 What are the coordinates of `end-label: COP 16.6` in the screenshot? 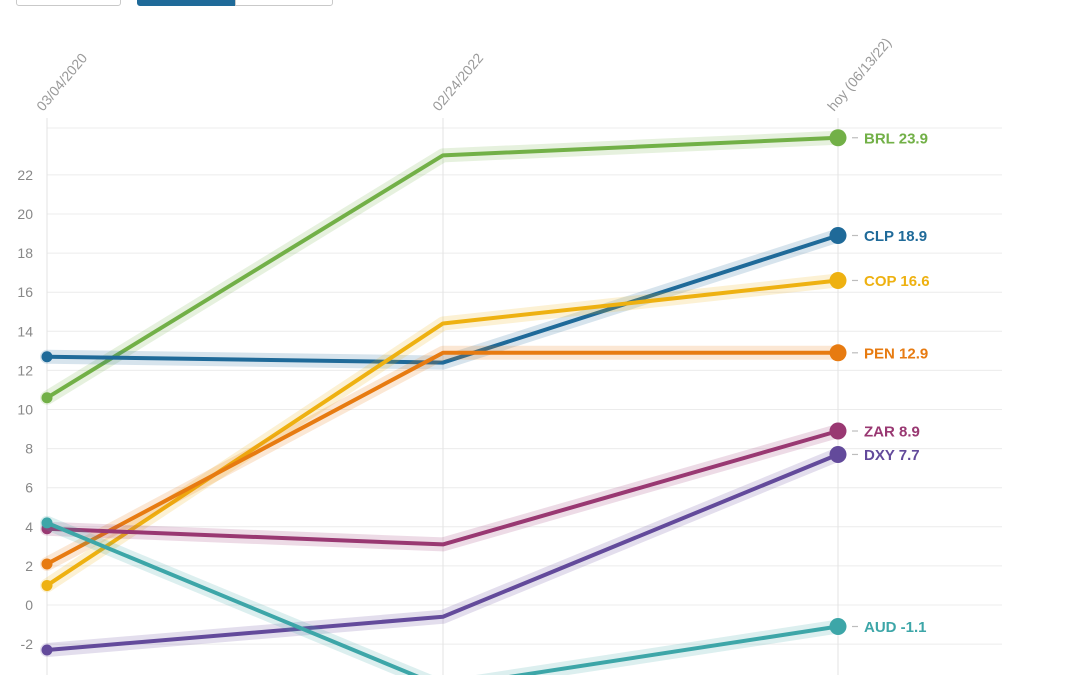 It's located at (897, 281).